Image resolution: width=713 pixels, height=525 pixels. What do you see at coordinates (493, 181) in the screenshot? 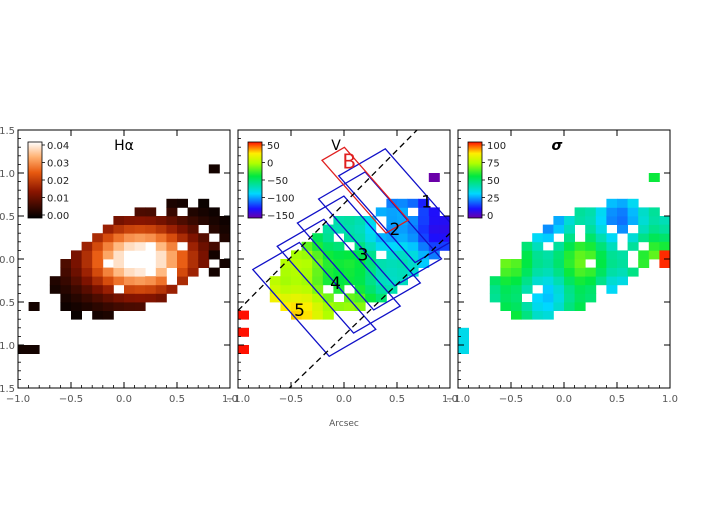
I see `colorbar-tick-label: 50` at bounding box center [493, 181].